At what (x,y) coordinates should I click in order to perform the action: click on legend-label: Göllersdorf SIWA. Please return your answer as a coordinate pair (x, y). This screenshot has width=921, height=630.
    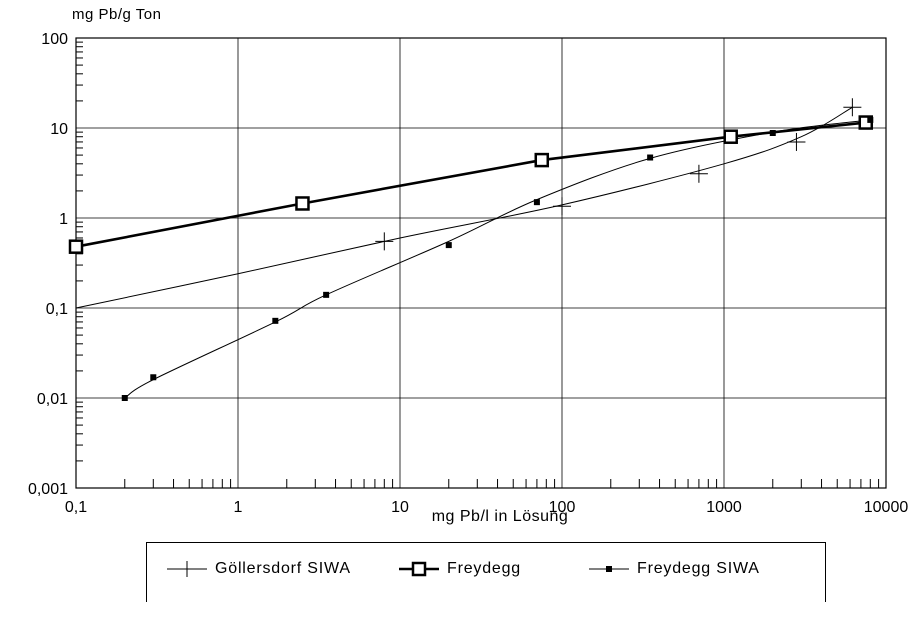
    Looking at the image, I should click on (283, 568).